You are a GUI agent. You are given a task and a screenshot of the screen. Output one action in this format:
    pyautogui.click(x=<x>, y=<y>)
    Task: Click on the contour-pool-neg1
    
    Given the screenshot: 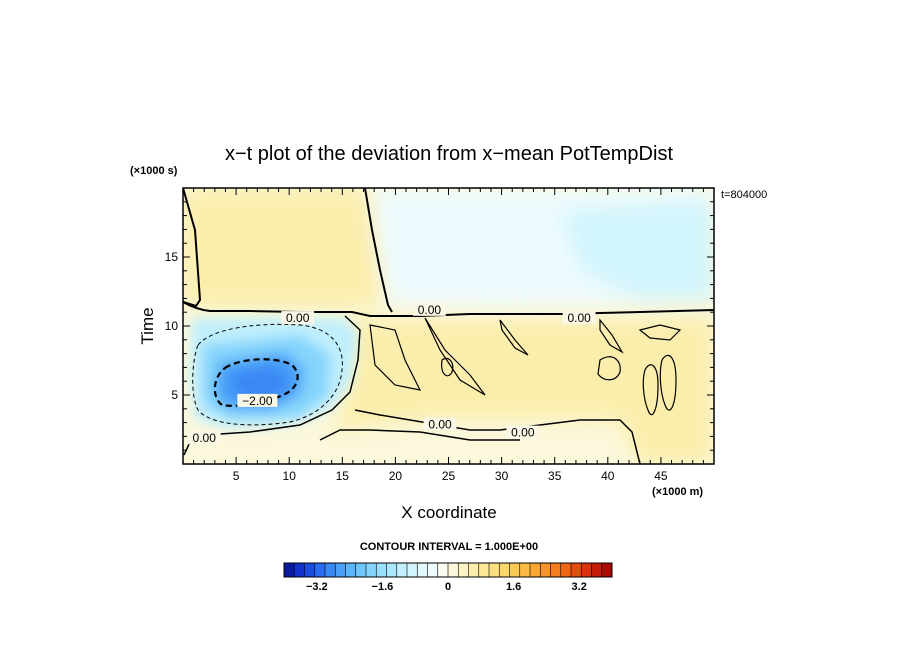 What is the action you would take?
    pyautogui.click(x=267, y=374)
    